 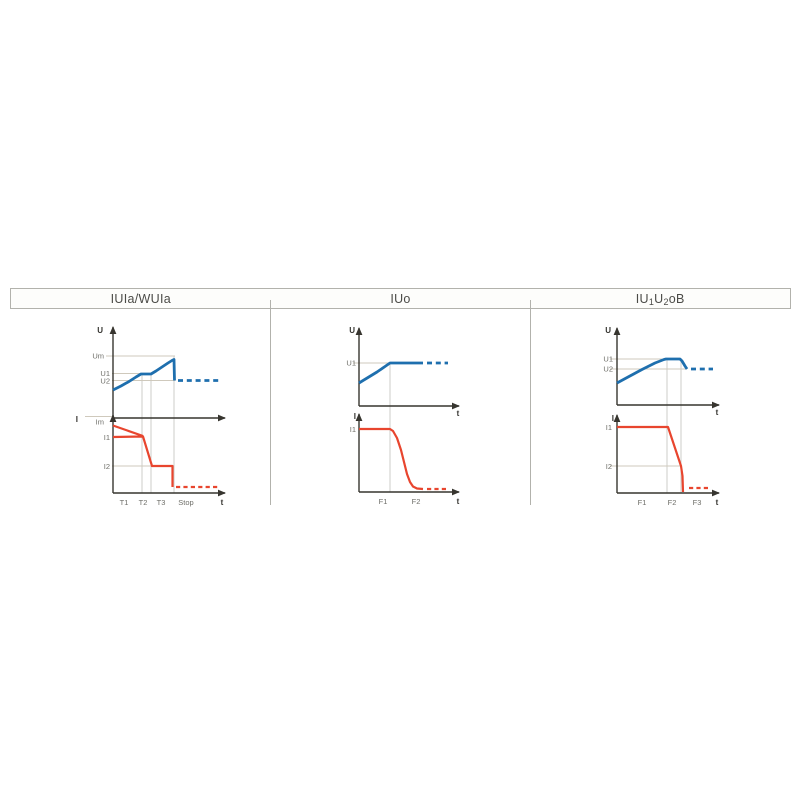 I want to click on header-subscript: 2, so click(x=666, y=301).